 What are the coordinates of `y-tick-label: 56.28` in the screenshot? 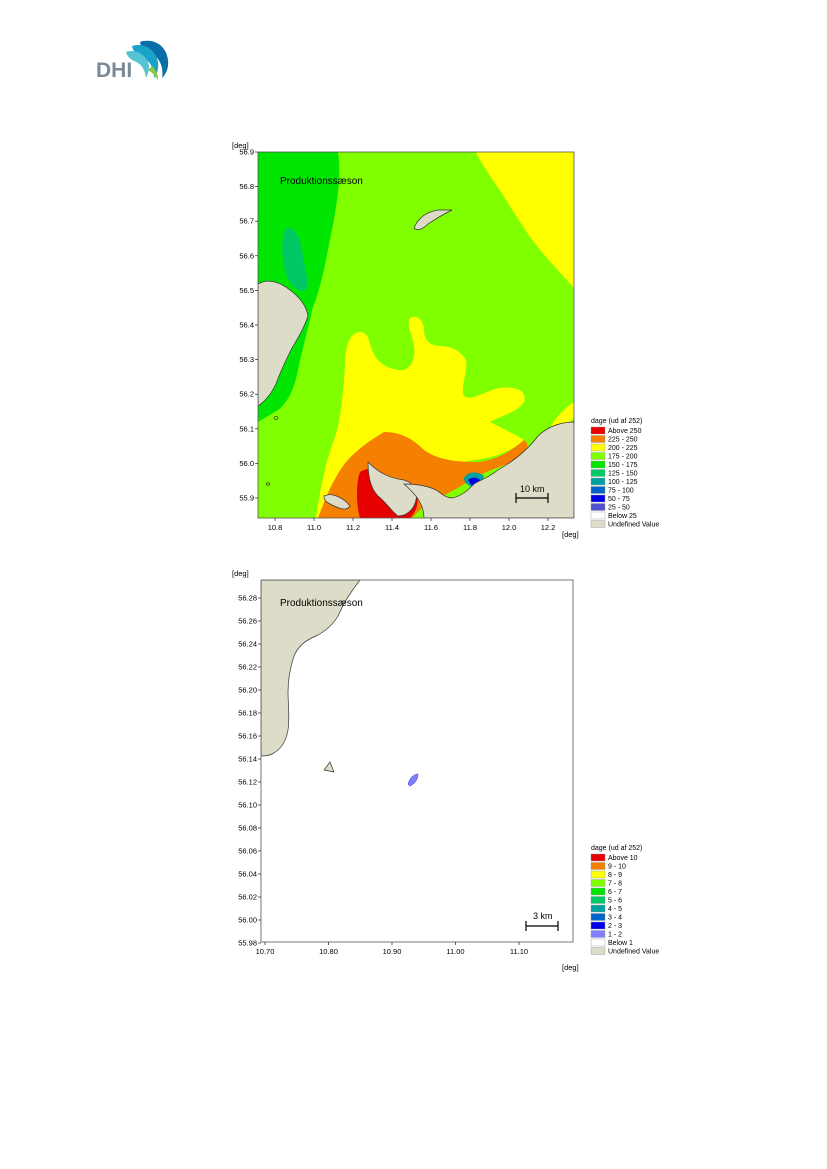 It's located at (247, 598).